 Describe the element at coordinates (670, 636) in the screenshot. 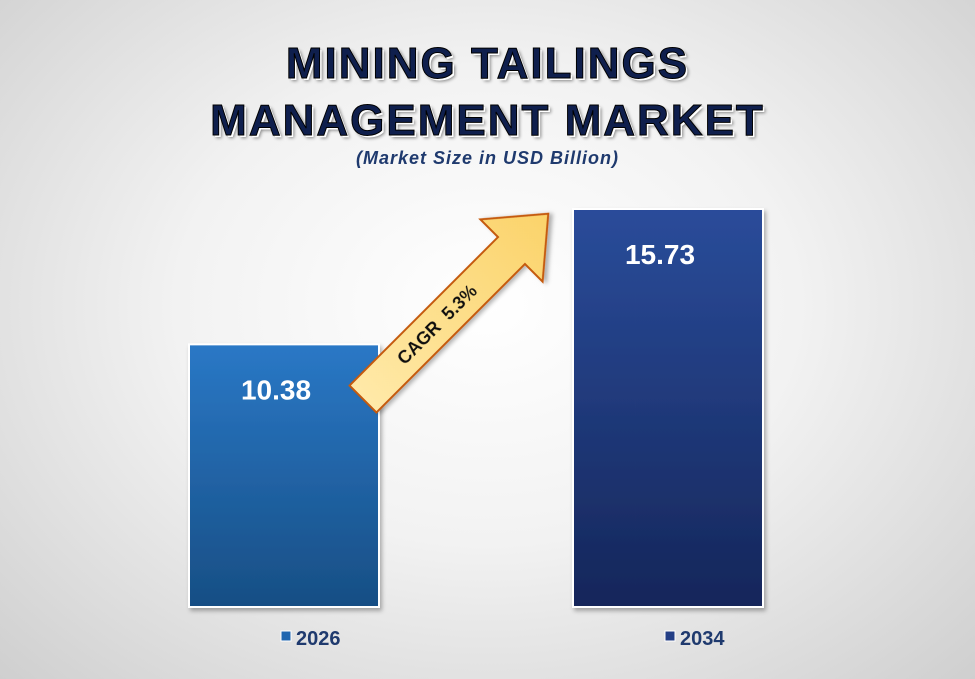

I see `legend-swatch-2034` at that location.